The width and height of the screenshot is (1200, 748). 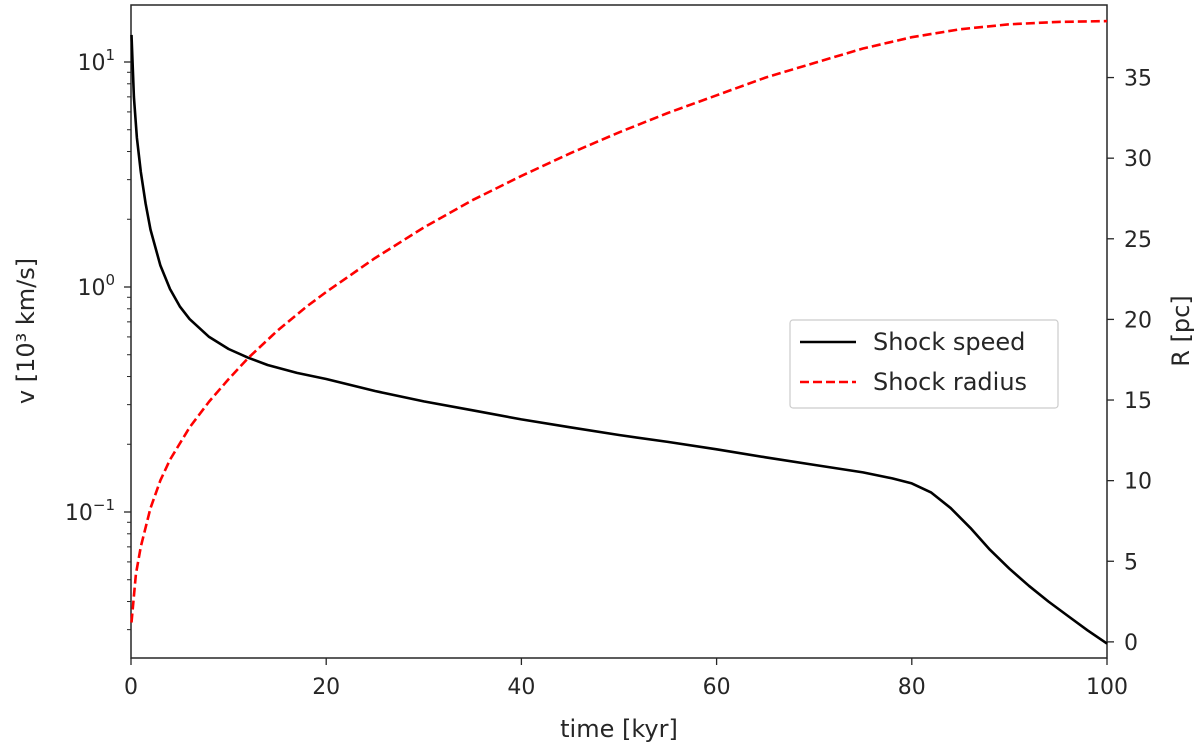 What do you see at coordinates (1138, 159) in the screenshot?
I see `right-y-tick-label: 30` at bounding box center [1138, 159].